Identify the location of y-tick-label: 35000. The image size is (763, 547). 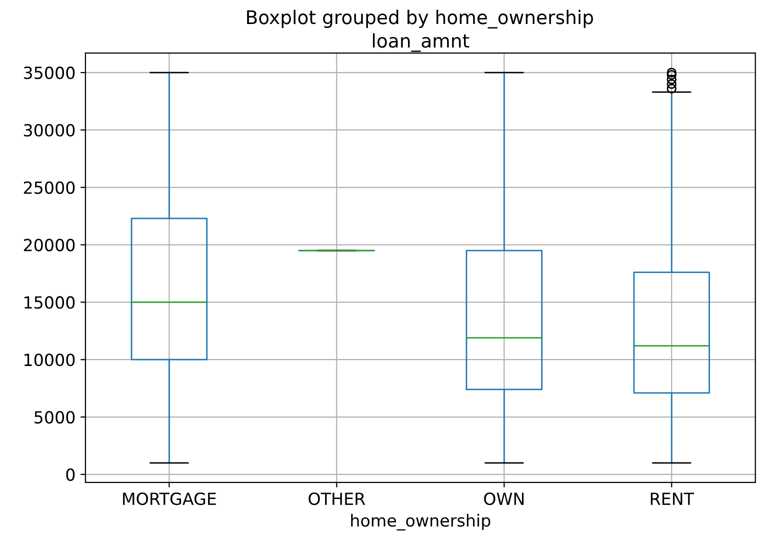
(49, 73).